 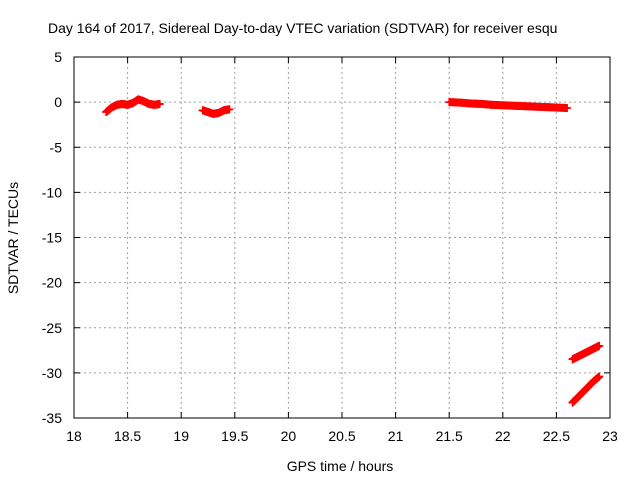 I want to click on y-tick-label: -15, so click(x=52, y=238).